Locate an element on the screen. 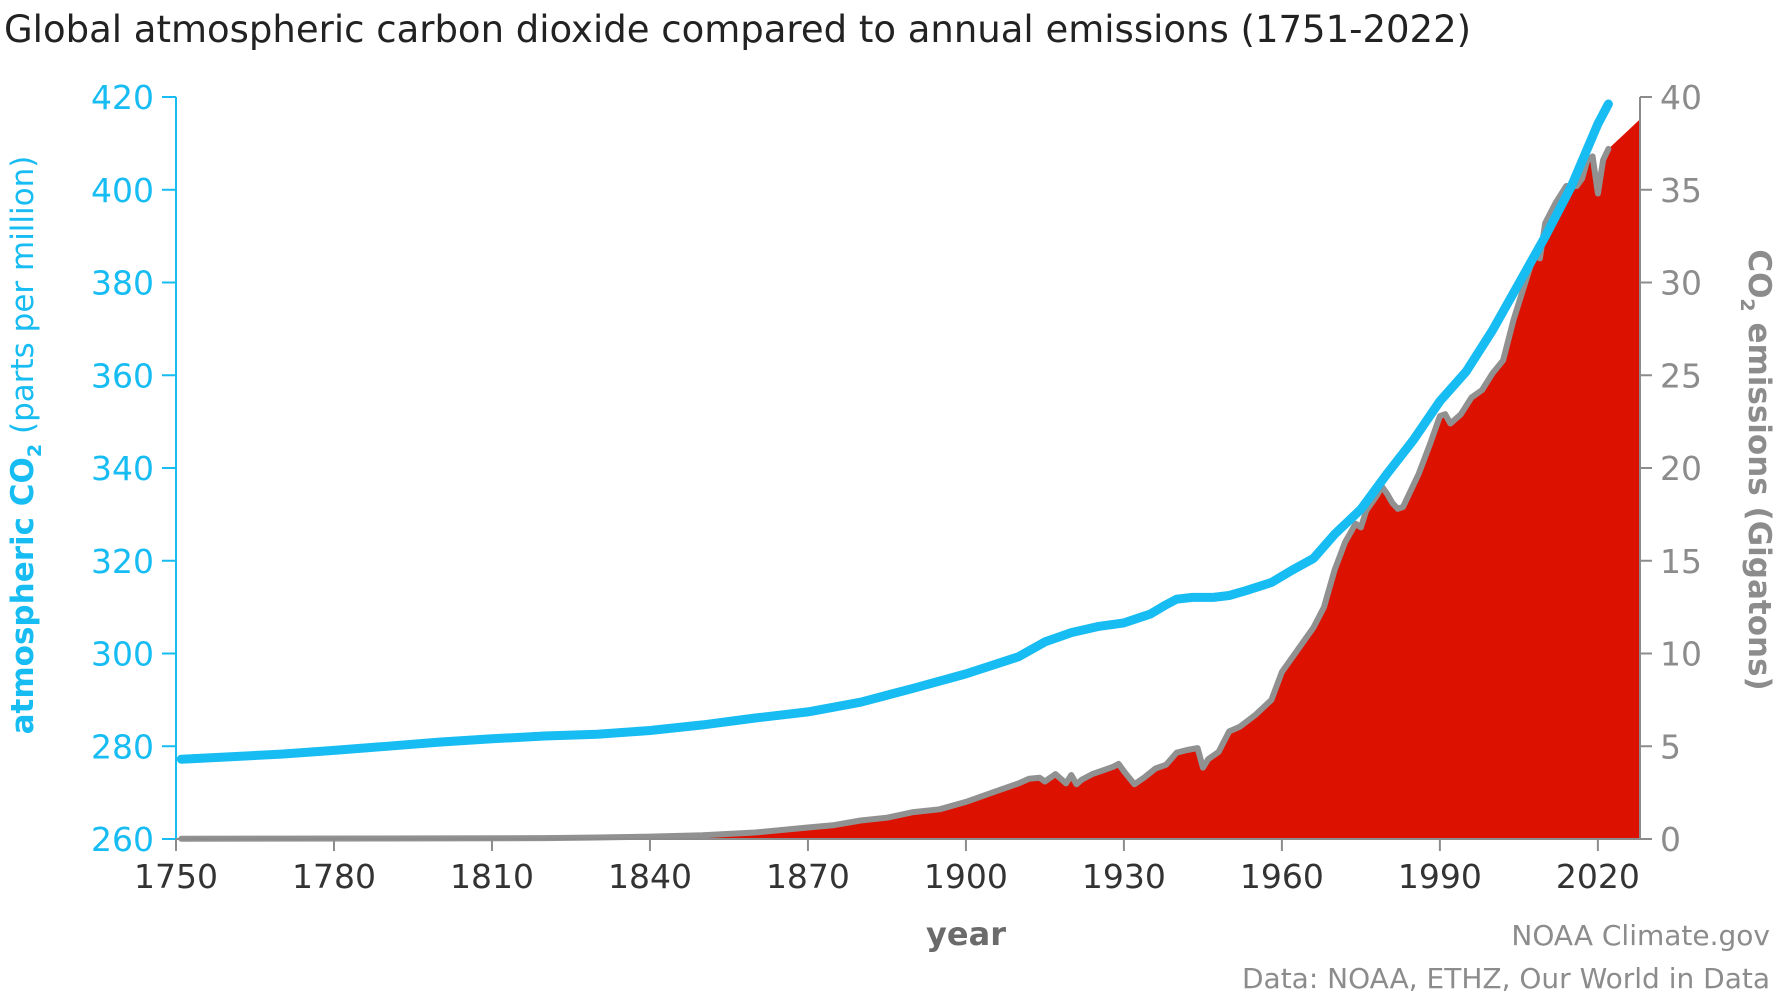 The image size is (1778, 1000). left-axis-tick-label: 420 is located at coordinates (122, 97).